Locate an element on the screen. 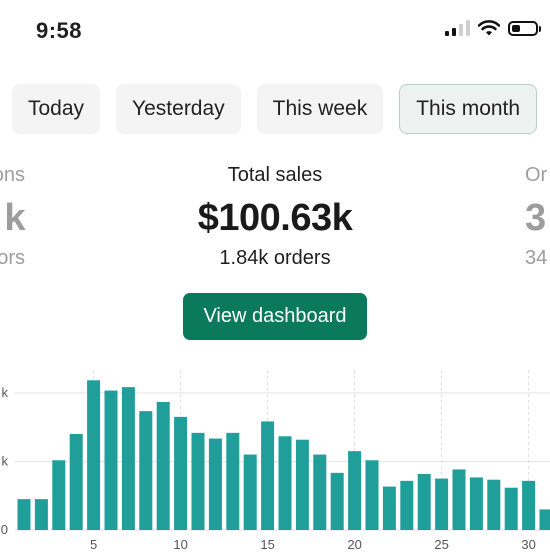  metric-card-next: Or 3 34 is located at coordinates (536, 217).